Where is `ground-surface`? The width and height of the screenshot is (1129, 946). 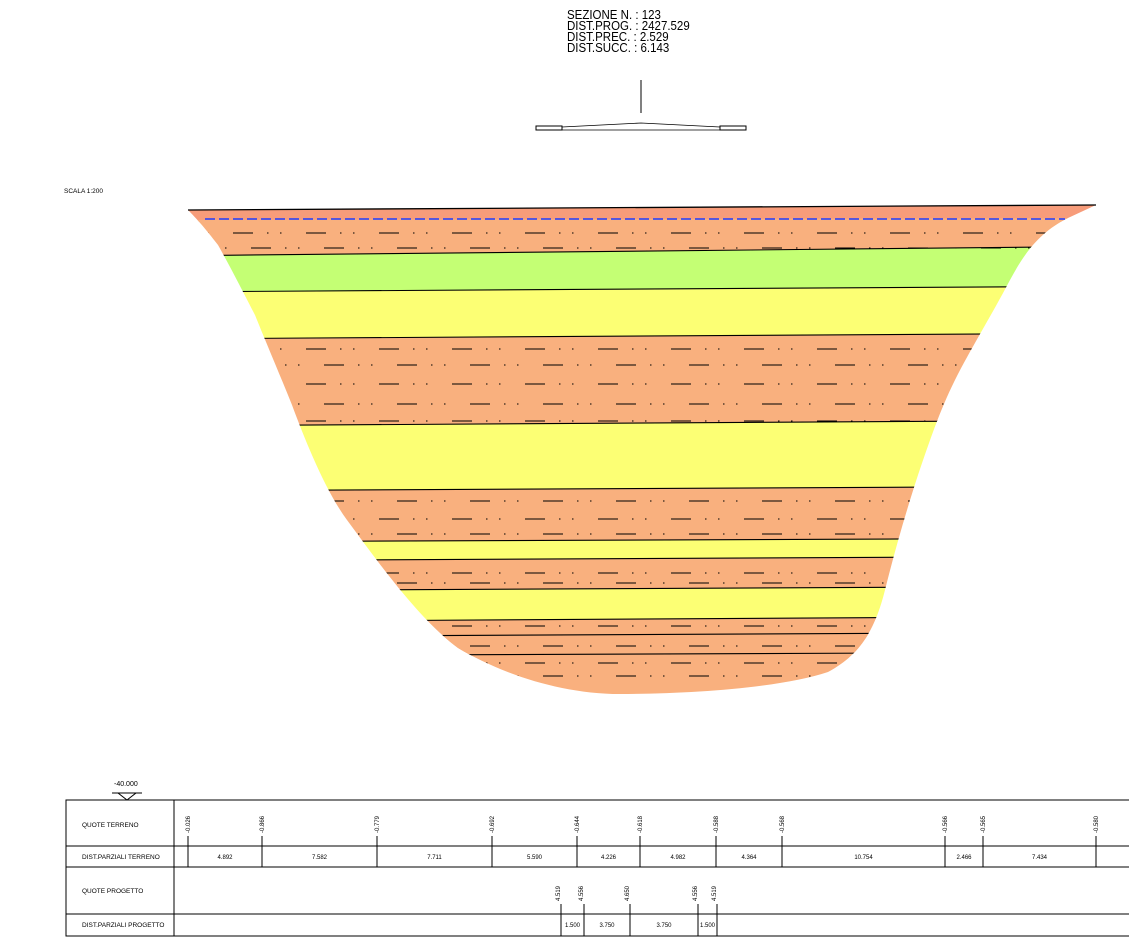 ground-surface is located at coordinates (642, 212).